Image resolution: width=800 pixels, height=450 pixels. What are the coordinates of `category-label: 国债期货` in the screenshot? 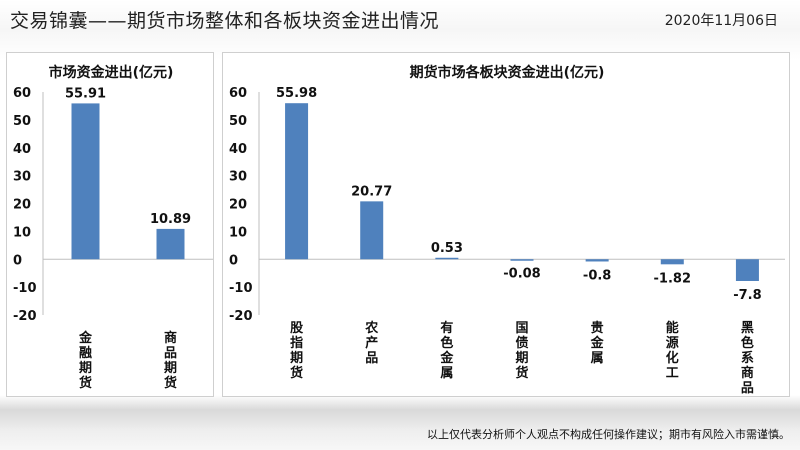 It's located at (521, 351).